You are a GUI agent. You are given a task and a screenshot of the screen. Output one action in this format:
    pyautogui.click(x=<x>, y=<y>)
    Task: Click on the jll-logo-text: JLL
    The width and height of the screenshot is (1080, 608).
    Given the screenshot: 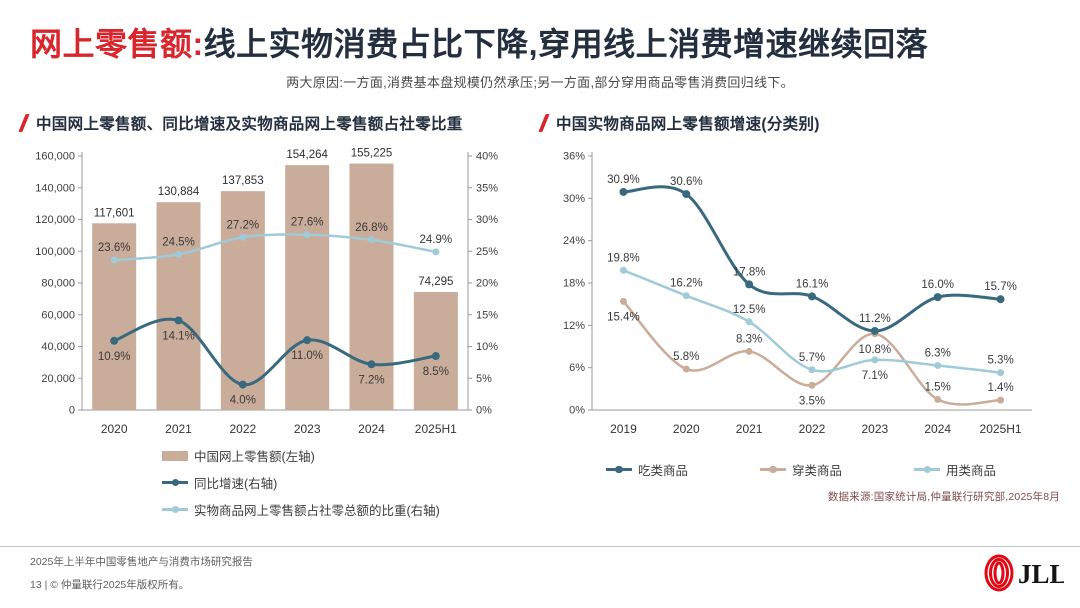 What is the action you would take?
    pyautogui.click(x=1041, y=574)
    